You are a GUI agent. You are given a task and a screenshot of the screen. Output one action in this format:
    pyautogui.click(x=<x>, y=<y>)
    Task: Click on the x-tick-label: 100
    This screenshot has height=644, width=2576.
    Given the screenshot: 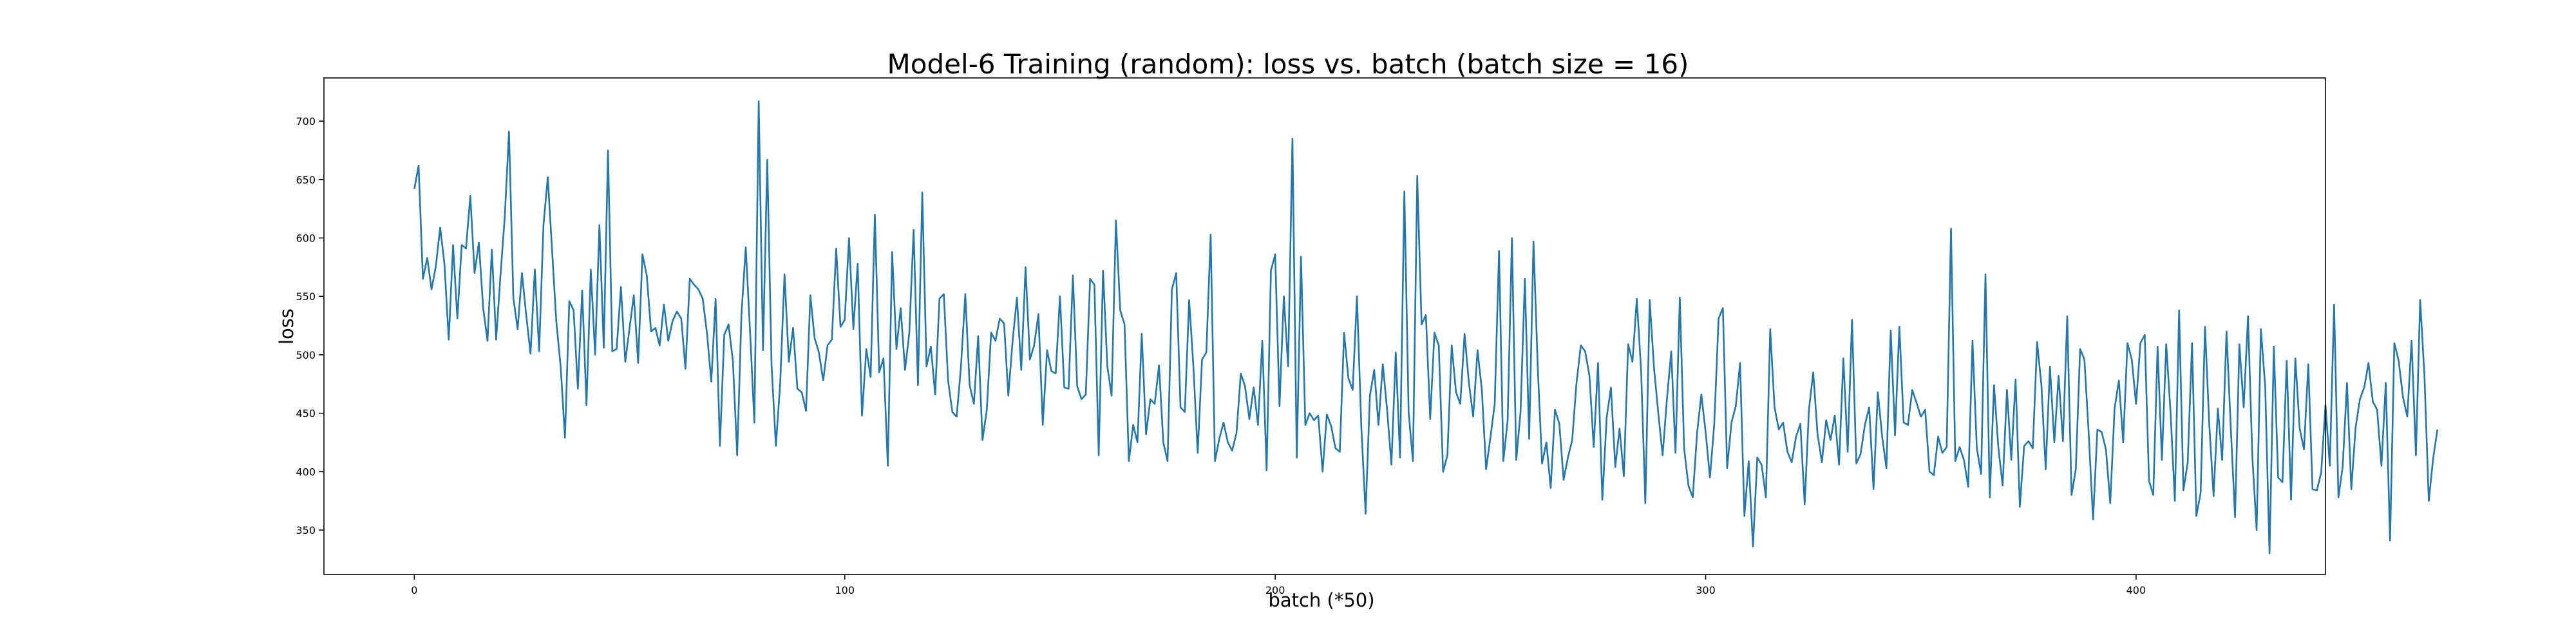 What is the action you would take?
    pyautogui.click(x=845, y=590)
    